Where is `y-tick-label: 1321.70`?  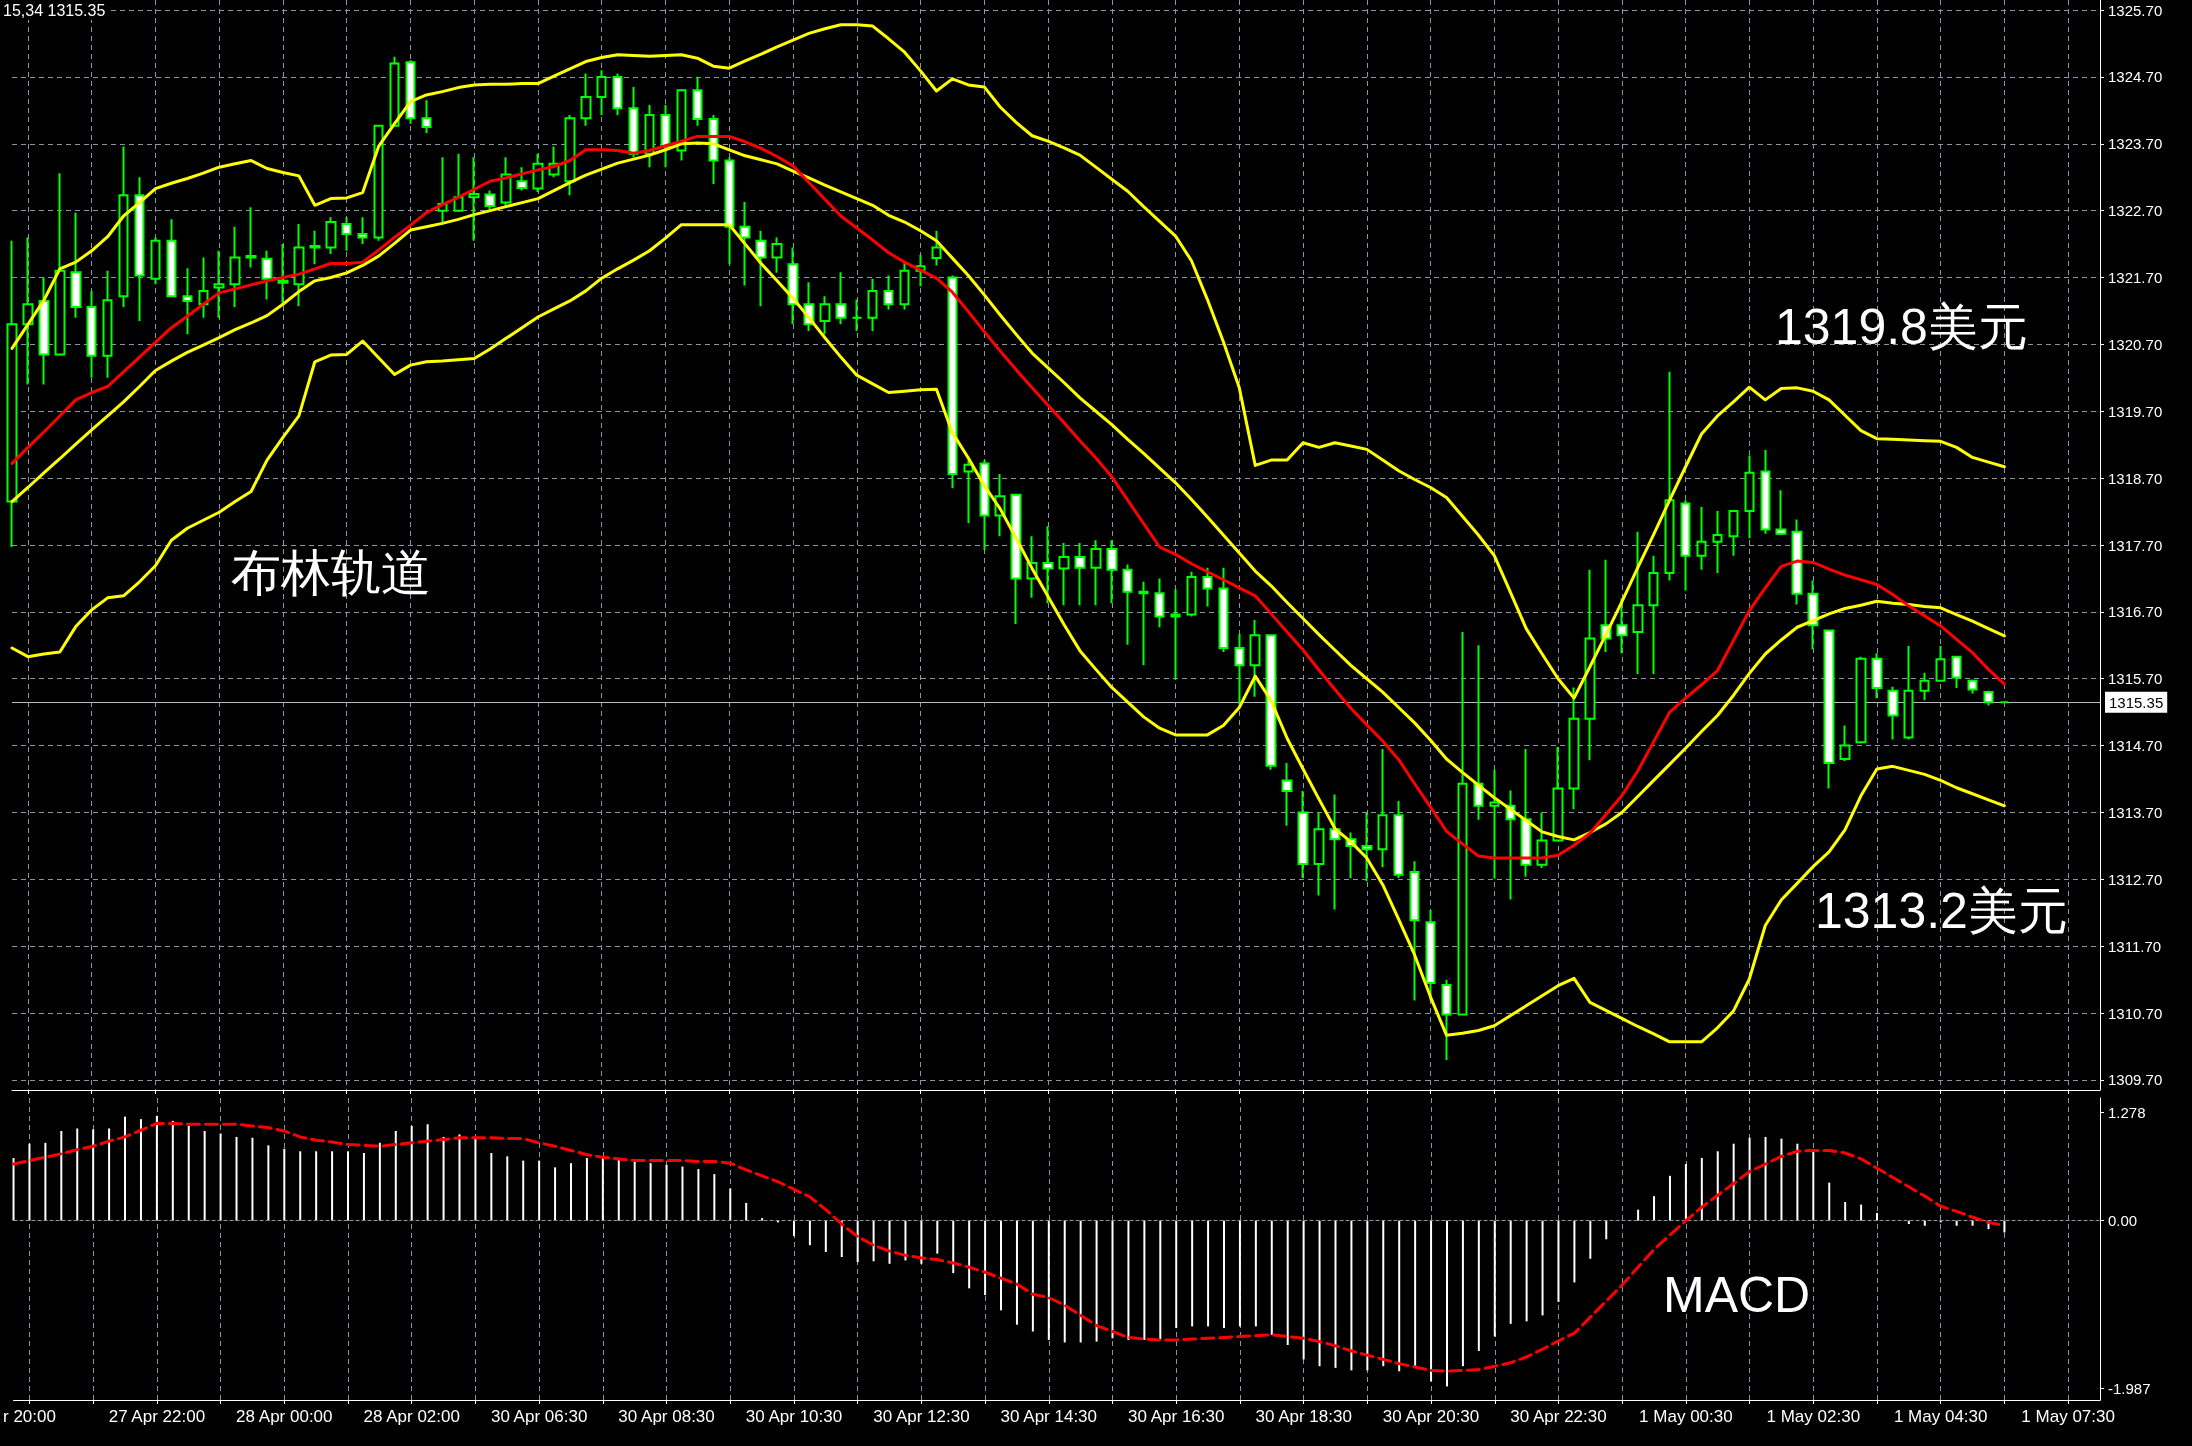 y-tick-label: 1321.70 is located at coordinates (2135, 278).